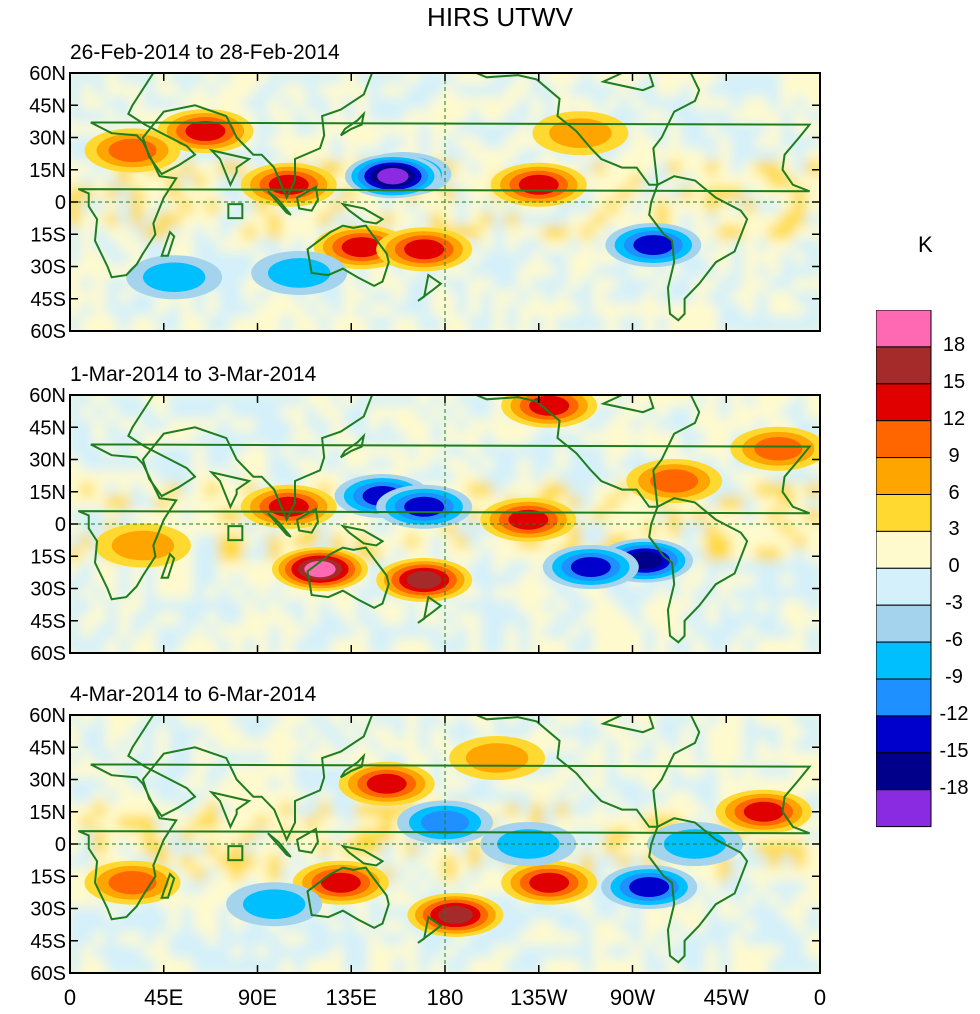  I want to click on y-tick-label: 60S, so click(48, 654).